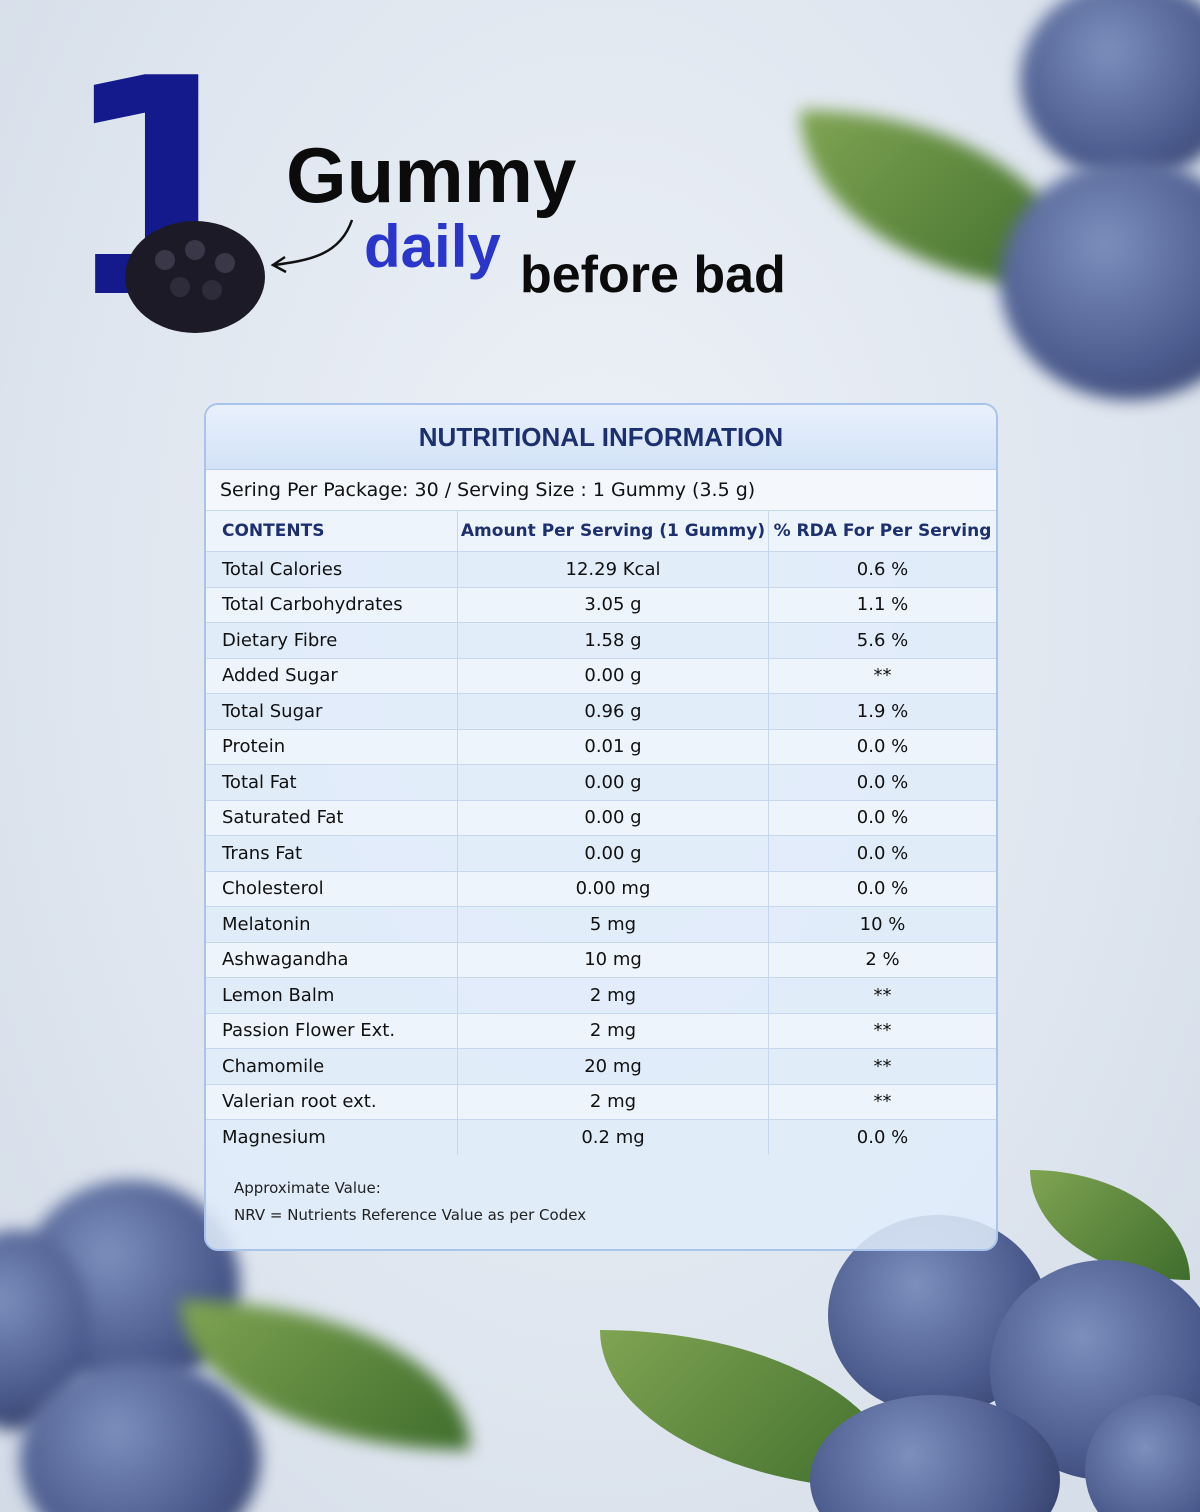  What do you see at coordinates (882, 959) in the screenshot?
I see `table-cell: 2 %` at bounding box center [882, 959].